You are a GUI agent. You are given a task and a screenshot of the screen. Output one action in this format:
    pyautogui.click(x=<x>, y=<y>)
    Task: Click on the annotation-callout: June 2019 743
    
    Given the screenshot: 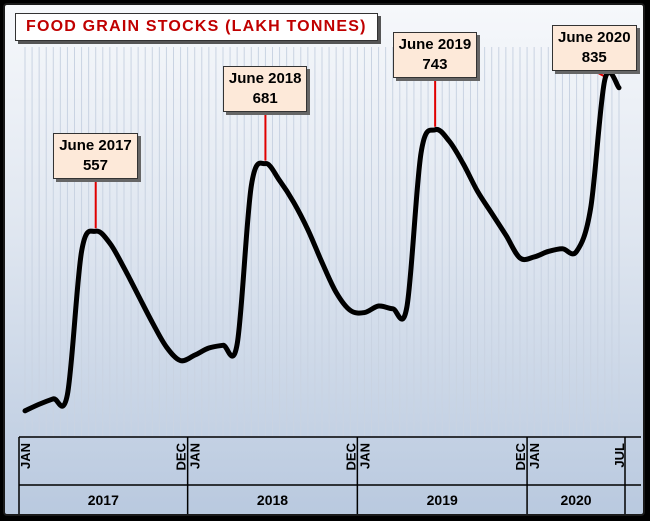 What is the action you would take?
    pyautogui.click(x=435, y=54)
    